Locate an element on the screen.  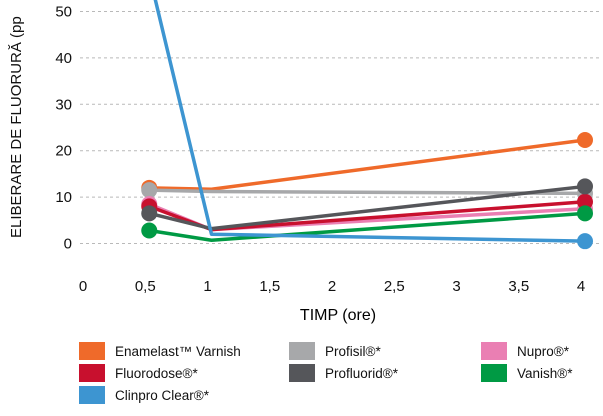
x-axis-label: TIMP (ore) is located at coordinates (338, 315).